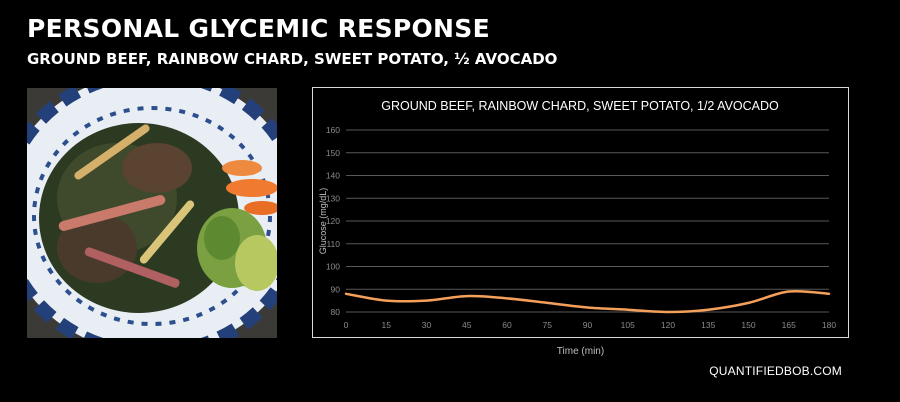 This screenshot has height=402, width=900. Describe the element at coordinates (789, 325) in the screenshot. I see `x-tick-label: 165` at that location.